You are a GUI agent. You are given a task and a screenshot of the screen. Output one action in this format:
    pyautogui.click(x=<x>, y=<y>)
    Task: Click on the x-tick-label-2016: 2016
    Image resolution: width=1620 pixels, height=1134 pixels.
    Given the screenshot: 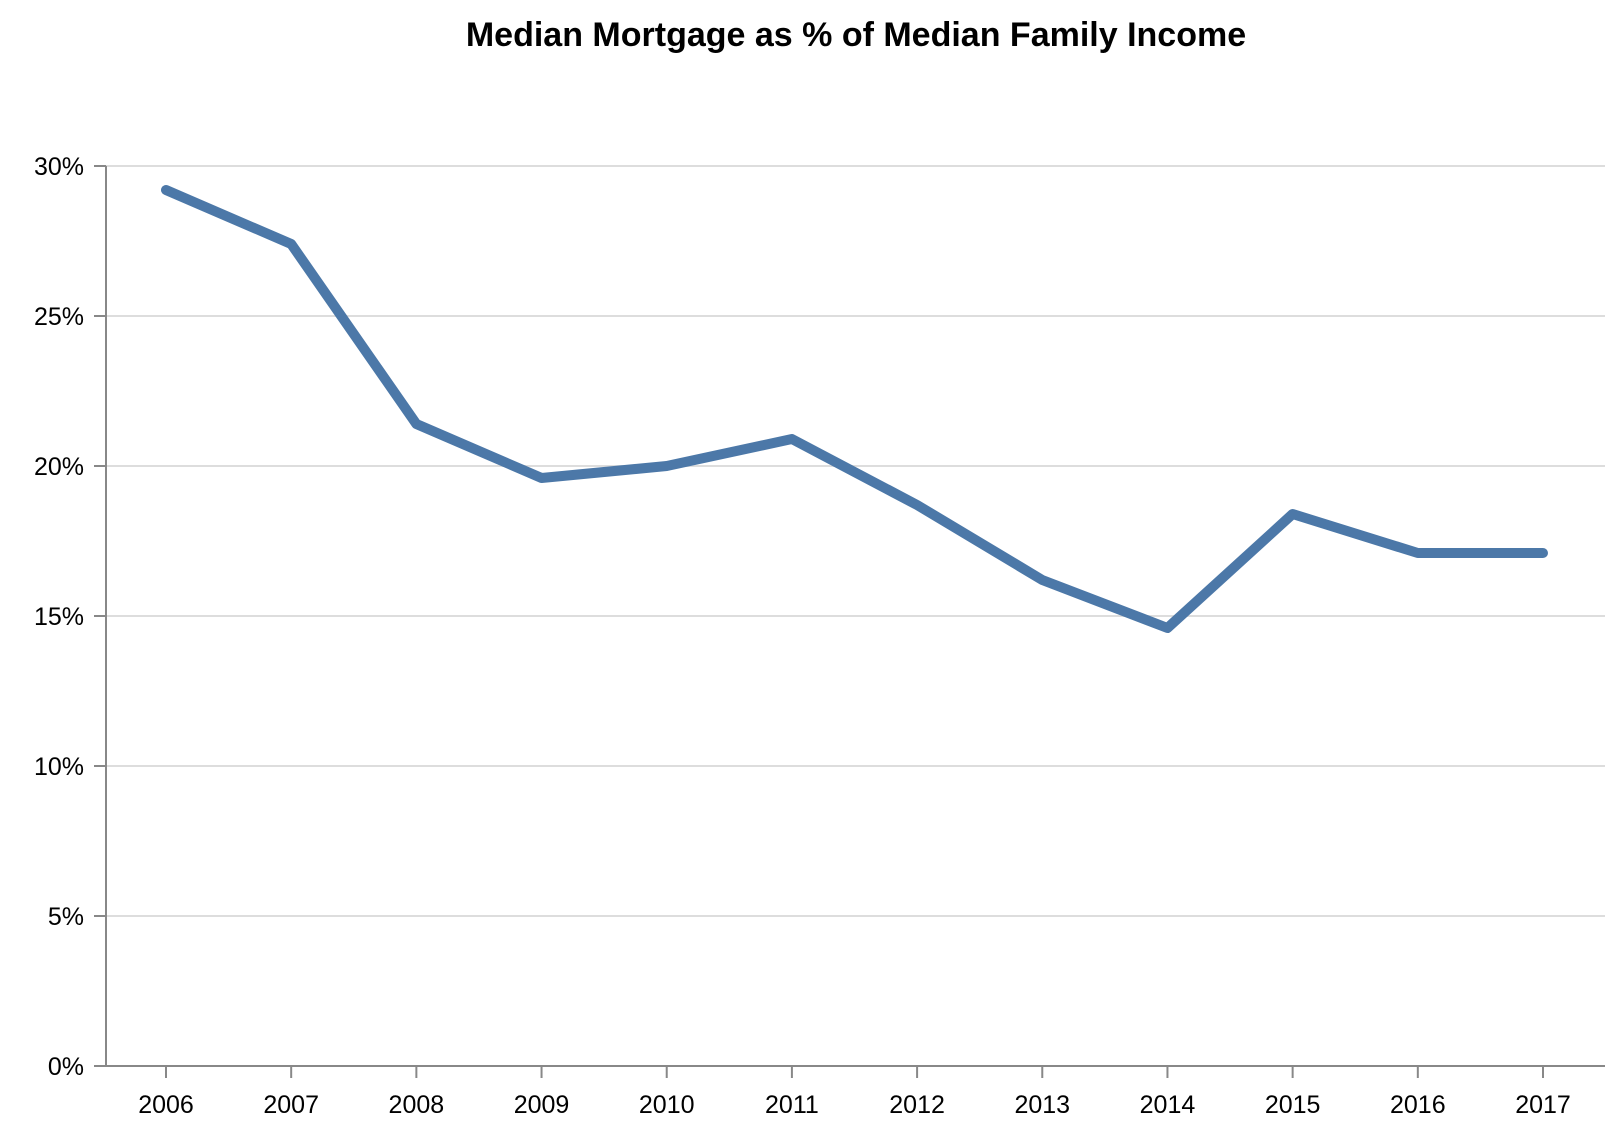 What is the action you would take?
    pyautogui.click(x=1418, y=1105)
    